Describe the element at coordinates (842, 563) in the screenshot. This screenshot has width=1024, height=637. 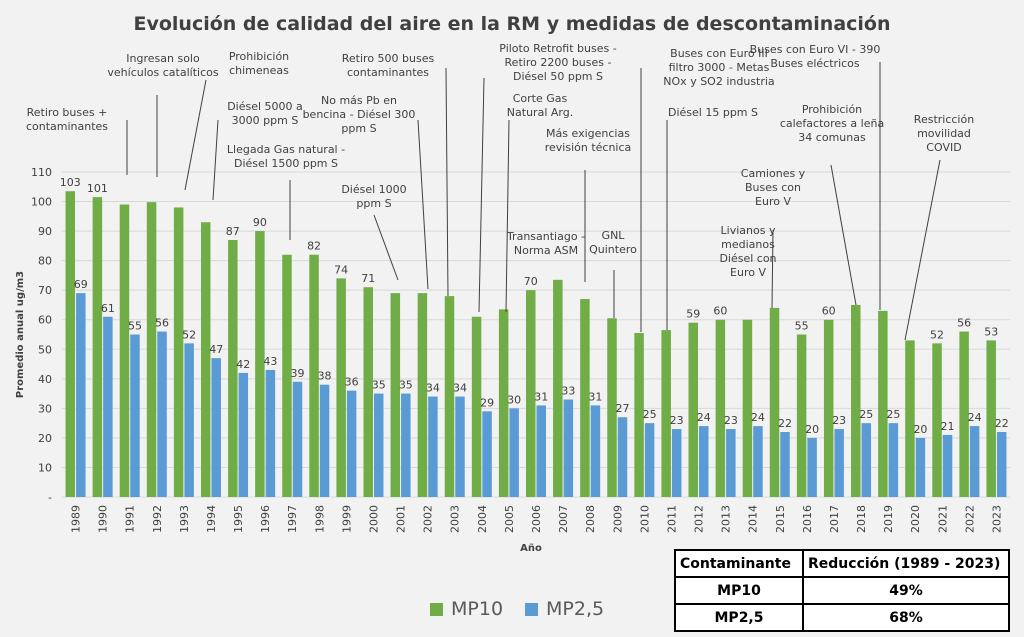
I see `reduction-table-header: Contaminante Reducción (1989 - 2023)` at that location.